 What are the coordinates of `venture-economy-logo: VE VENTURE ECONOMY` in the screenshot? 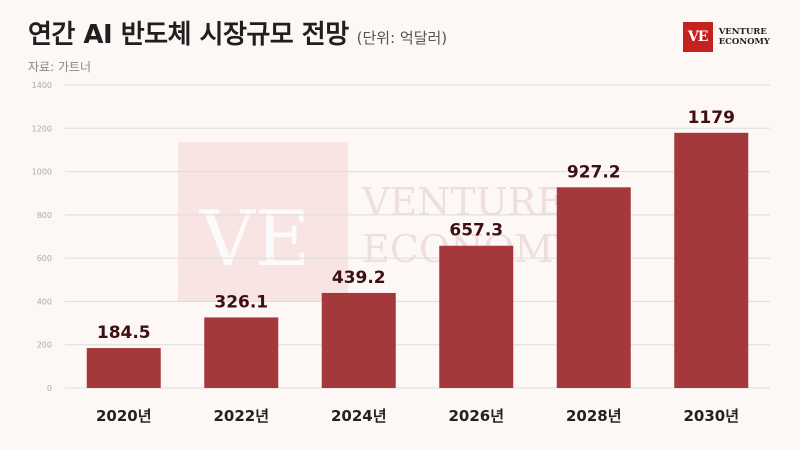 It's located at (726, 37).